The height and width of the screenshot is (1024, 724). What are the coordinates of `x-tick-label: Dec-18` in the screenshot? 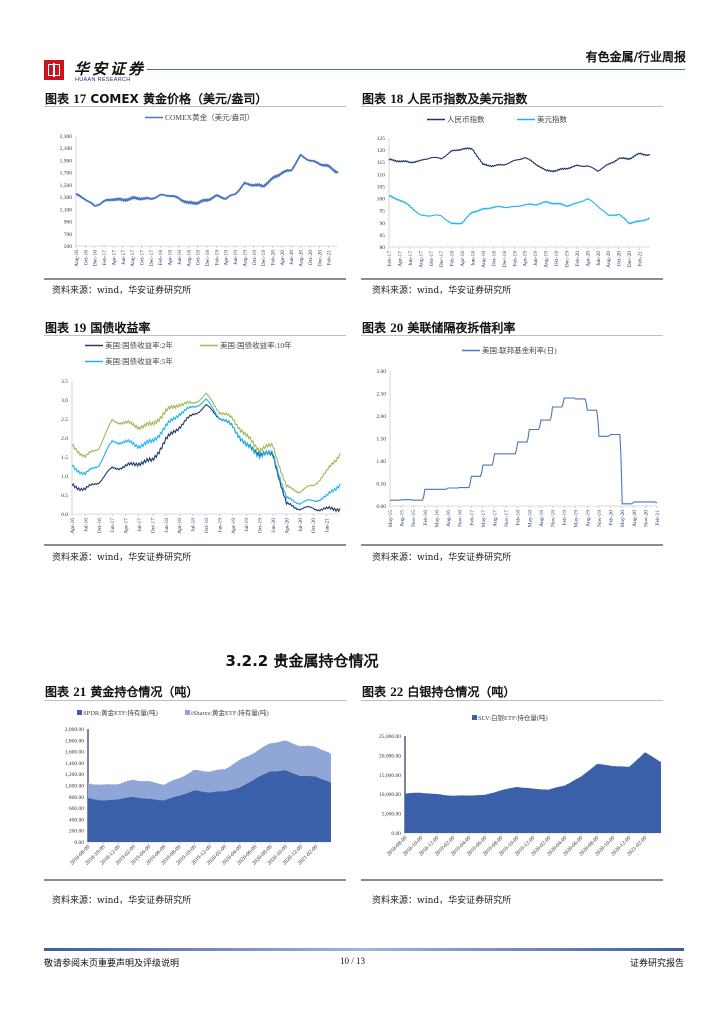 It's located at (505, 259).